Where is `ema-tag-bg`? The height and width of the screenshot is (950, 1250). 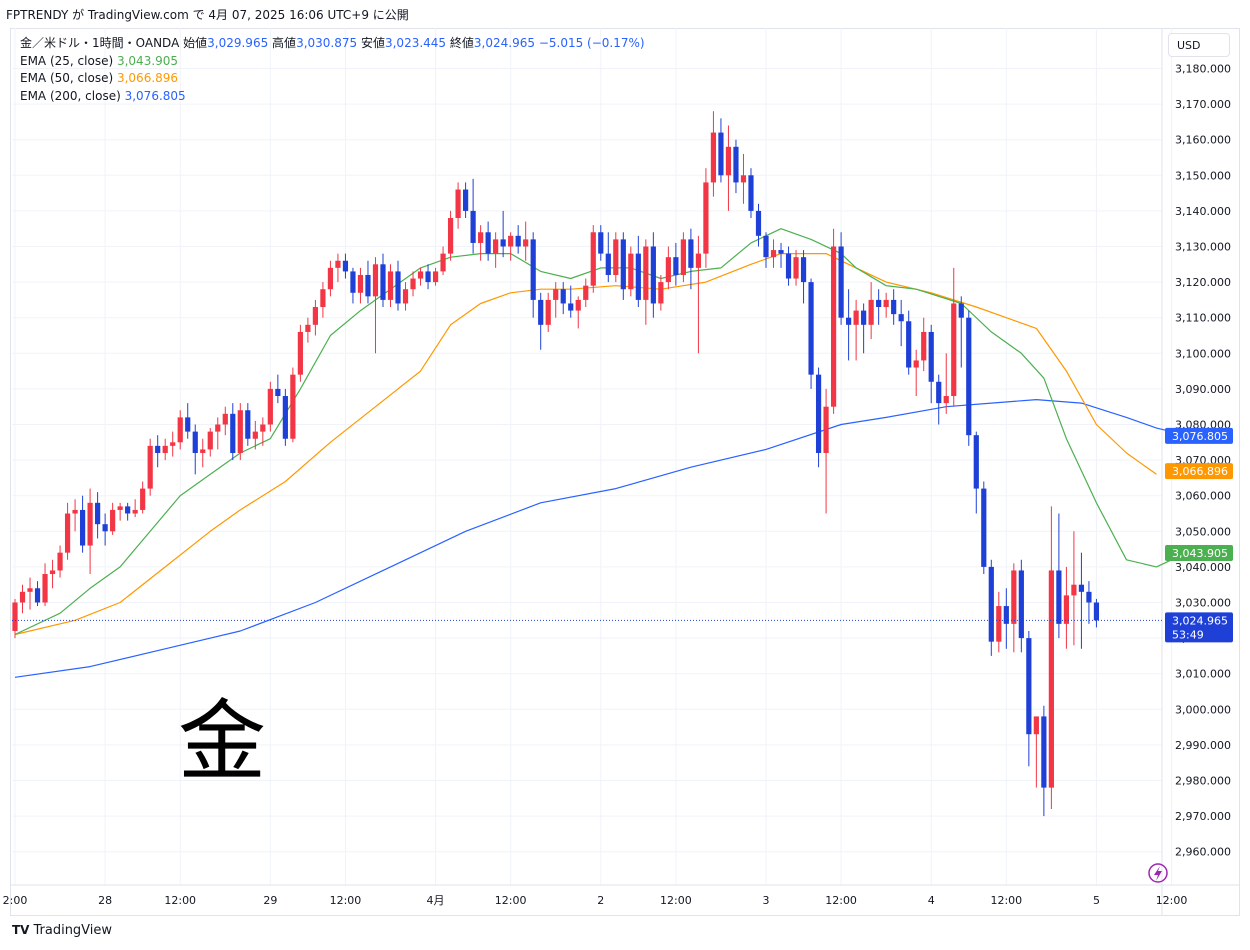 ema-tag-bg is located at coordinates (1199, 552).